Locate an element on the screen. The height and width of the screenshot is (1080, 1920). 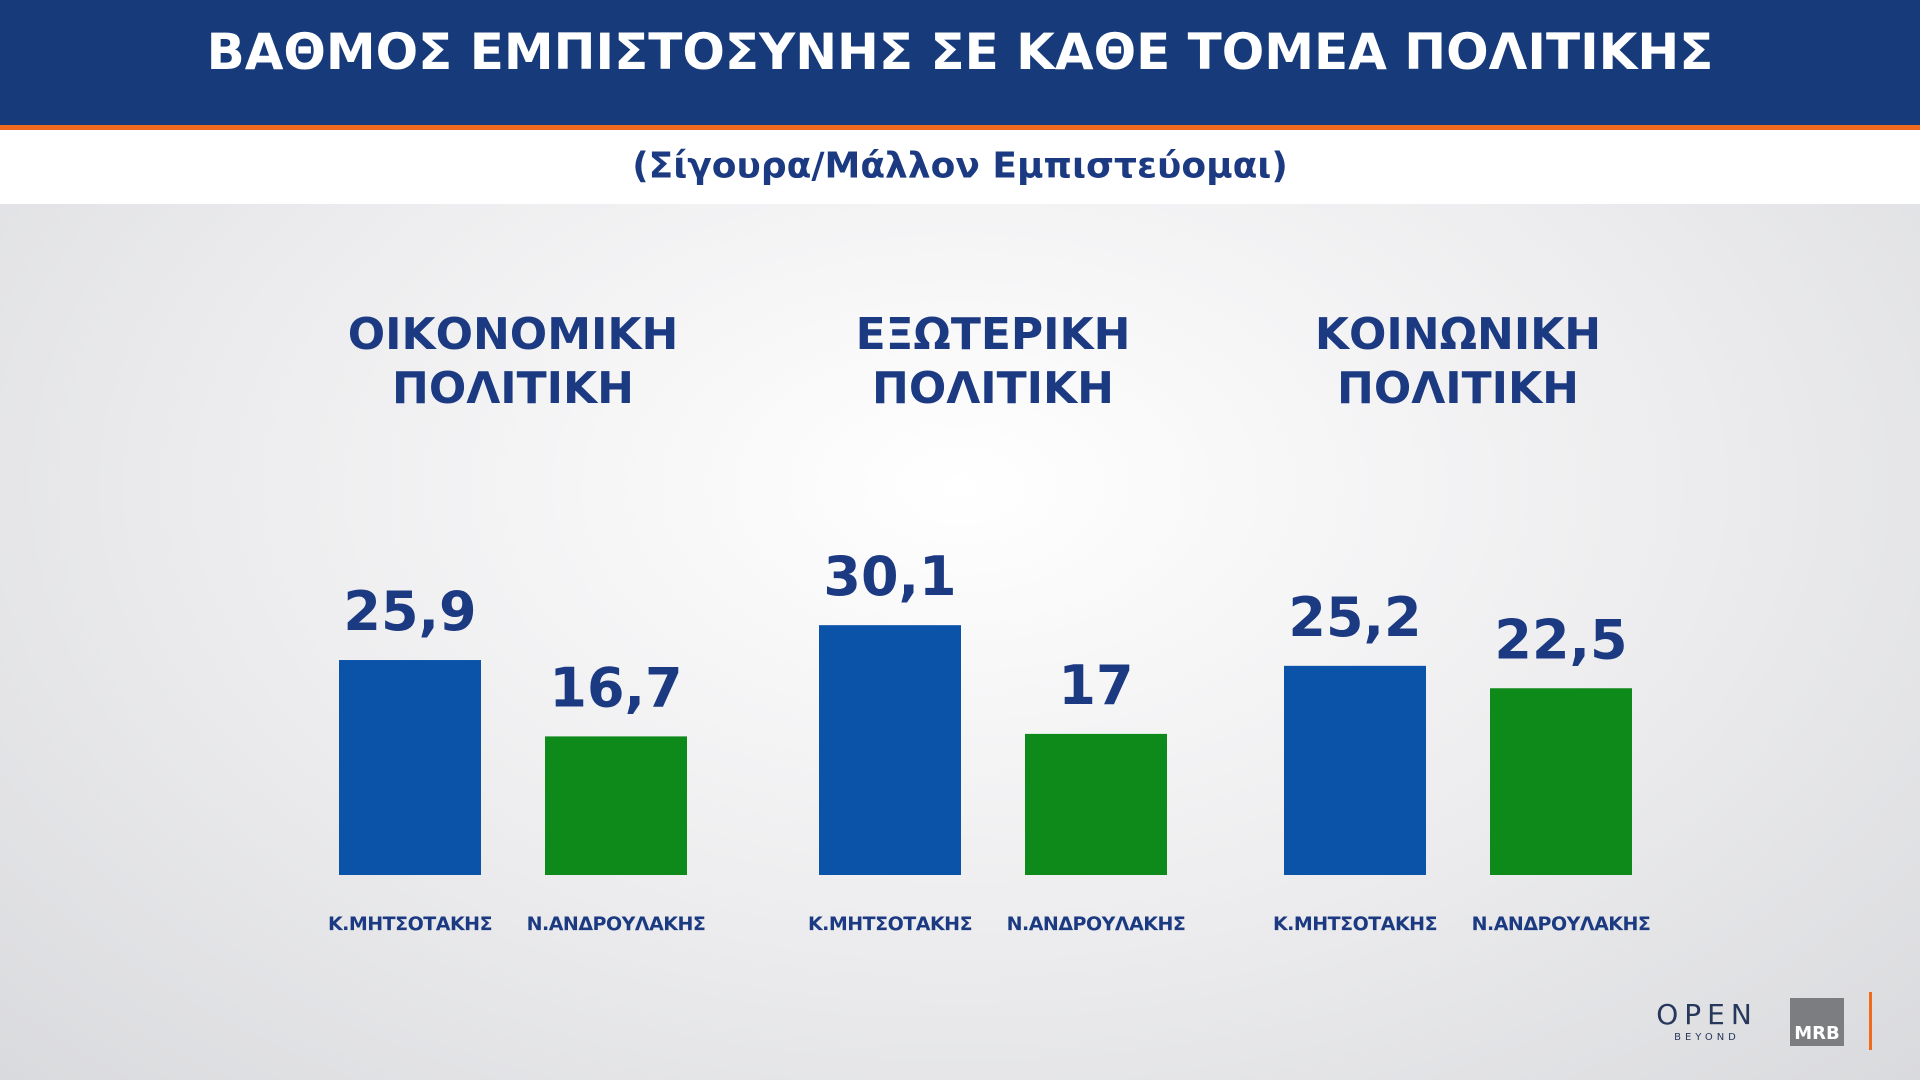
panel-title: ΟΙΚΟΝΟΜΙΚΗ ΠΟΛΙΤΙΚΗ is located at coordinates (513, 361).